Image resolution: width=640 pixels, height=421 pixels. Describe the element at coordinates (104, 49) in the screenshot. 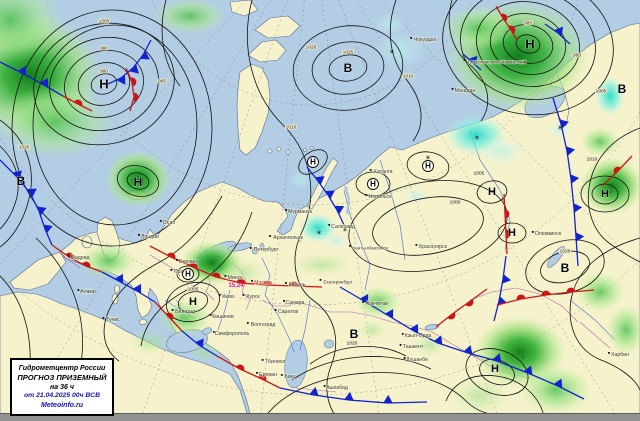

I see `isobar-value: 990` at that location.